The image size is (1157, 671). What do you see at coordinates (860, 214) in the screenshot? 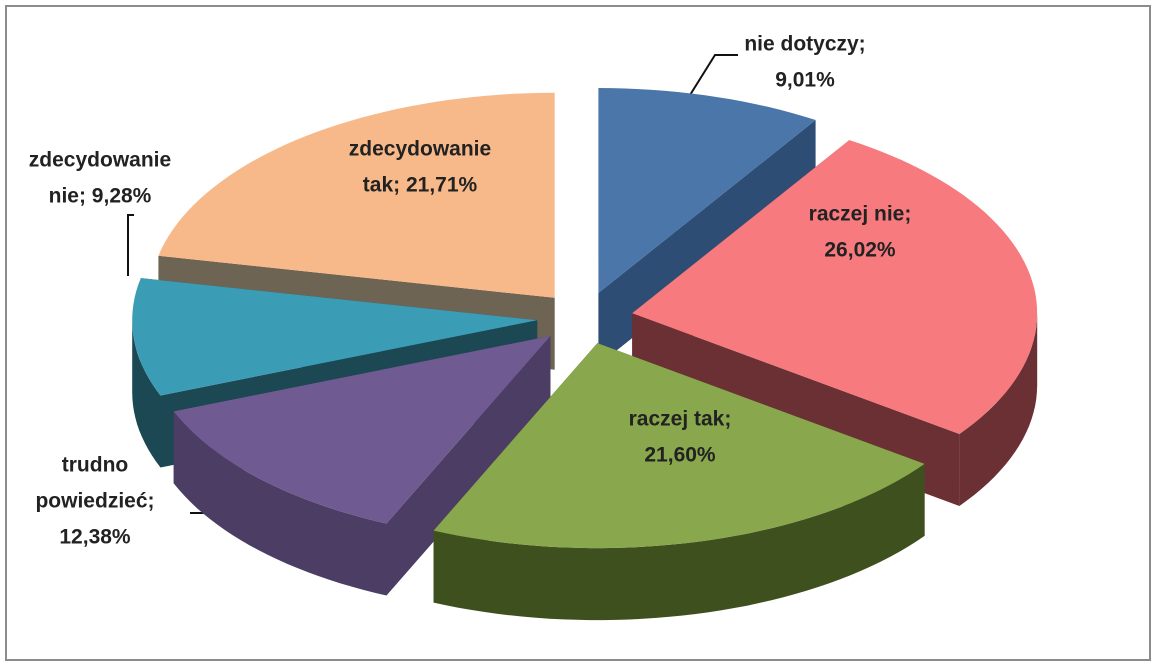
I see `data-label: raczej nie;` at bounding box center [860, 214].